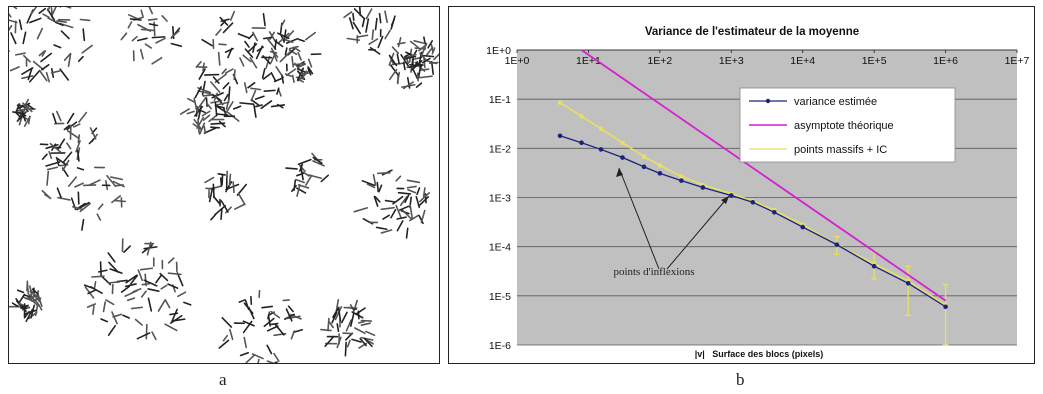 This screenshot has height=394, width=1043. What do you see at coordinates (500, 100) in the screenshot?
I see `y-tick-label: 1E-1` at bounding box center [500, 100].